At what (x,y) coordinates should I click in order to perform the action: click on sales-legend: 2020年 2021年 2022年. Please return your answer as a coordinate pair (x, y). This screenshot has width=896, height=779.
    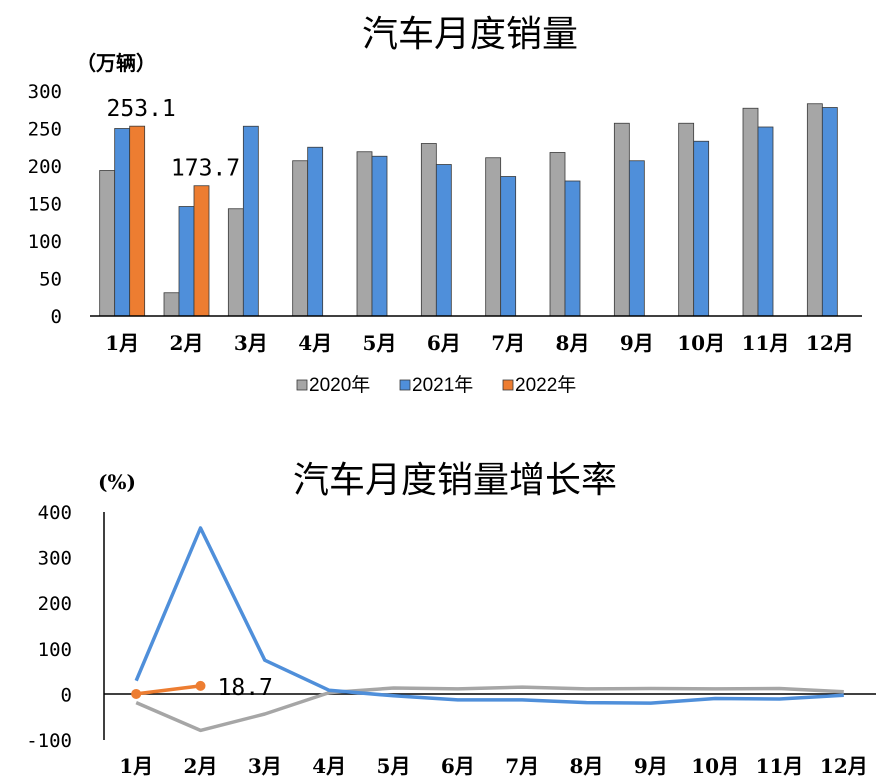
    Looking at the image, I should click on (436, 385).